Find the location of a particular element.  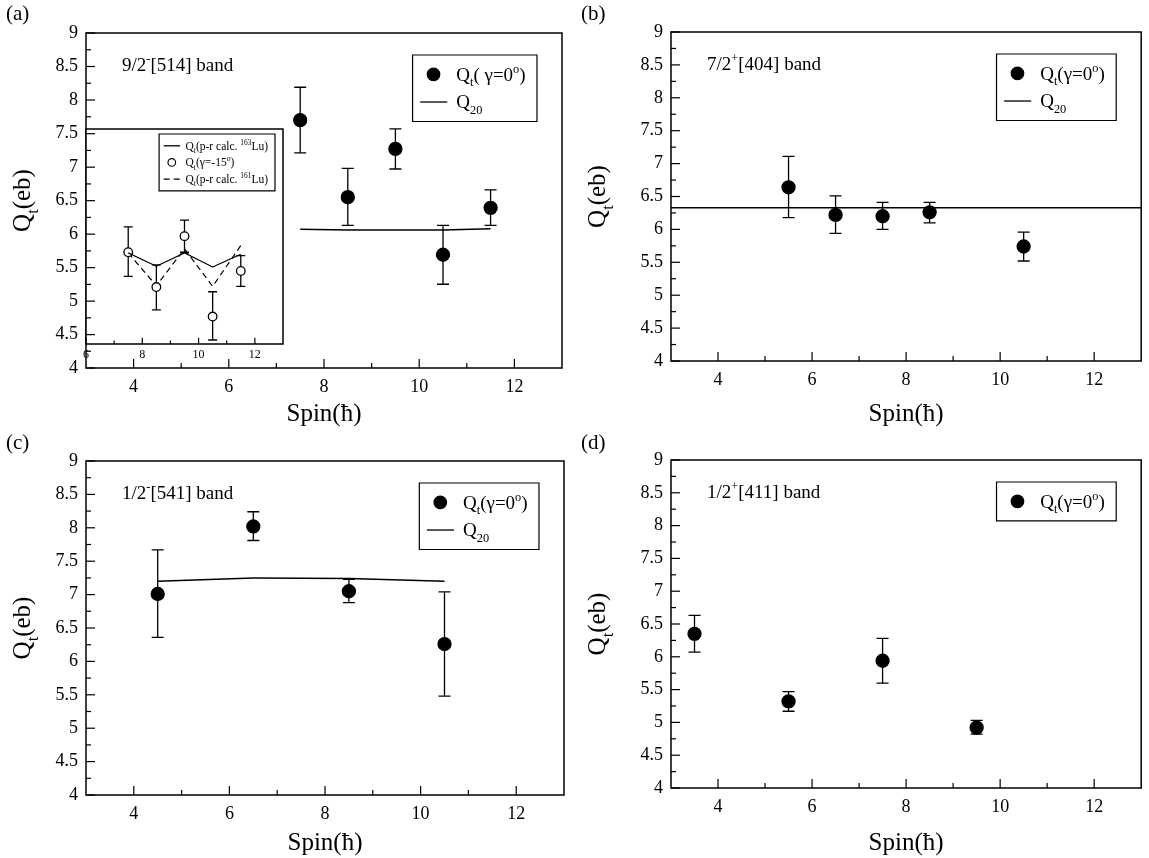

annotation: 7/2+[404] band is located at coordinates (764, 62).